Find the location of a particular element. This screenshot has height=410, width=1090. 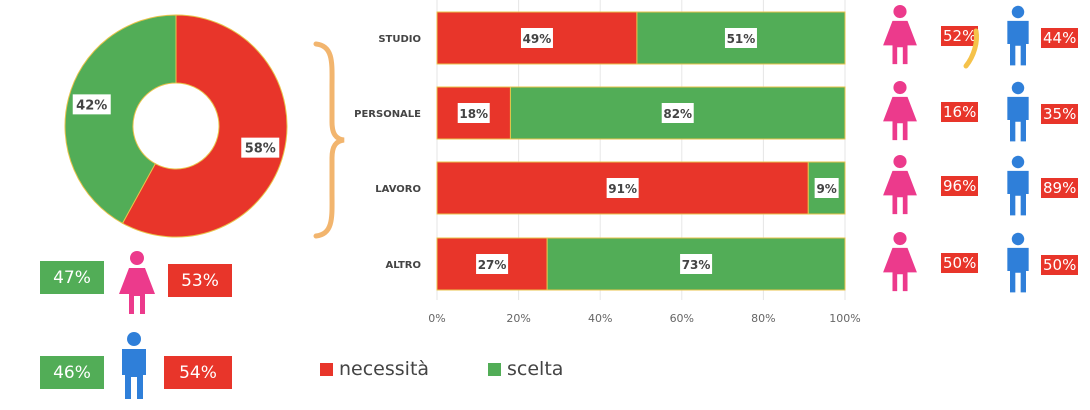

decorative-stroke is located at coordinates (971, 48).